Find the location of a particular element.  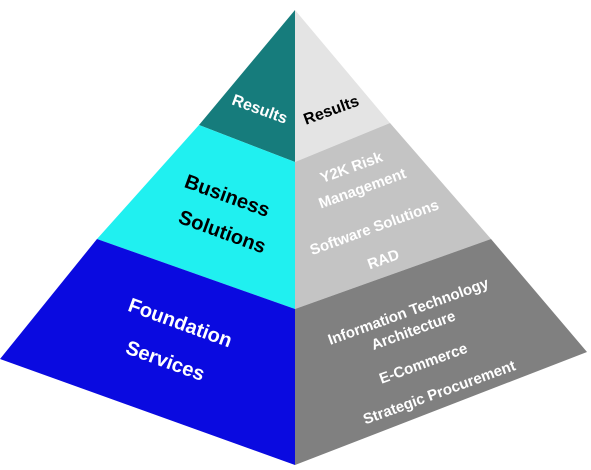

right-tier-top is located at coordinates (342, 86).